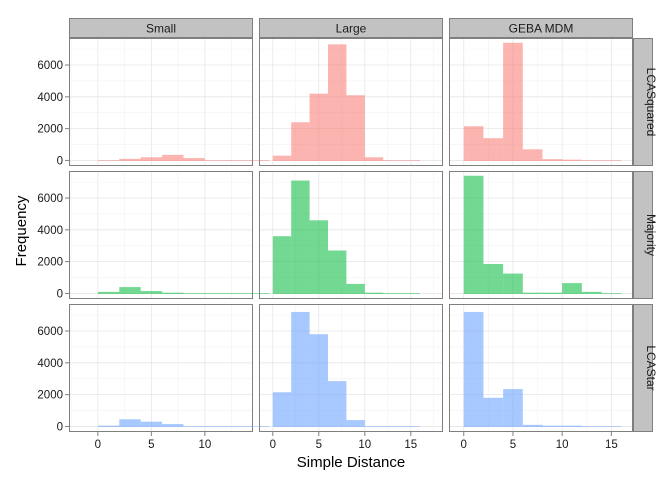 This screenshot has width=672, height=480. I want to click on facet-row-label: Majority, so click(651, 235).